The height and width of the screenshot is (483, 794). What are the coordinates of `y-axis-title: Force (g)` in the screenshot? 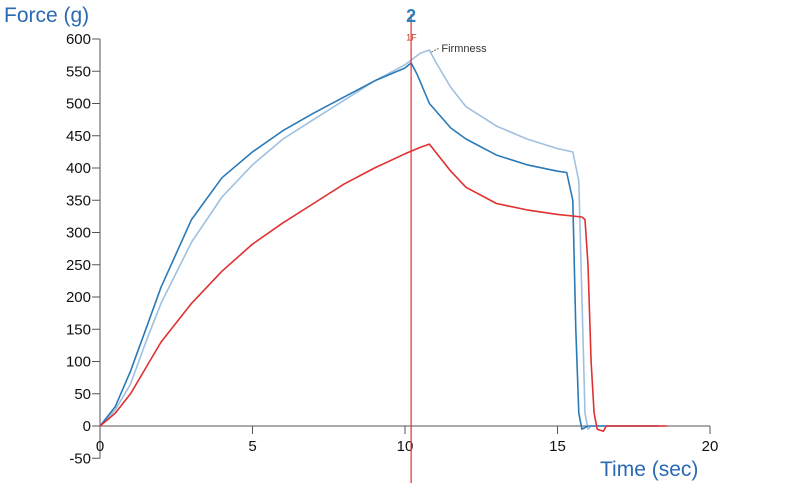 It's located at (46, 15).